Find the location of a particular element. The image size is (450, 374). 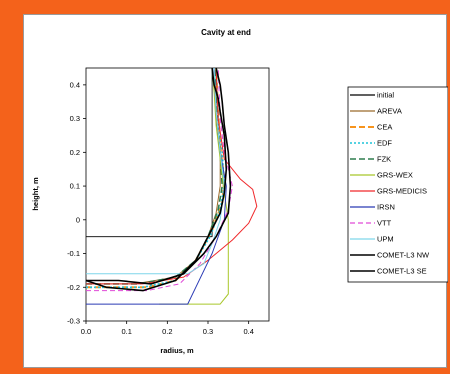

legend-label-upm: UPM is located at coordinates (385, 239).